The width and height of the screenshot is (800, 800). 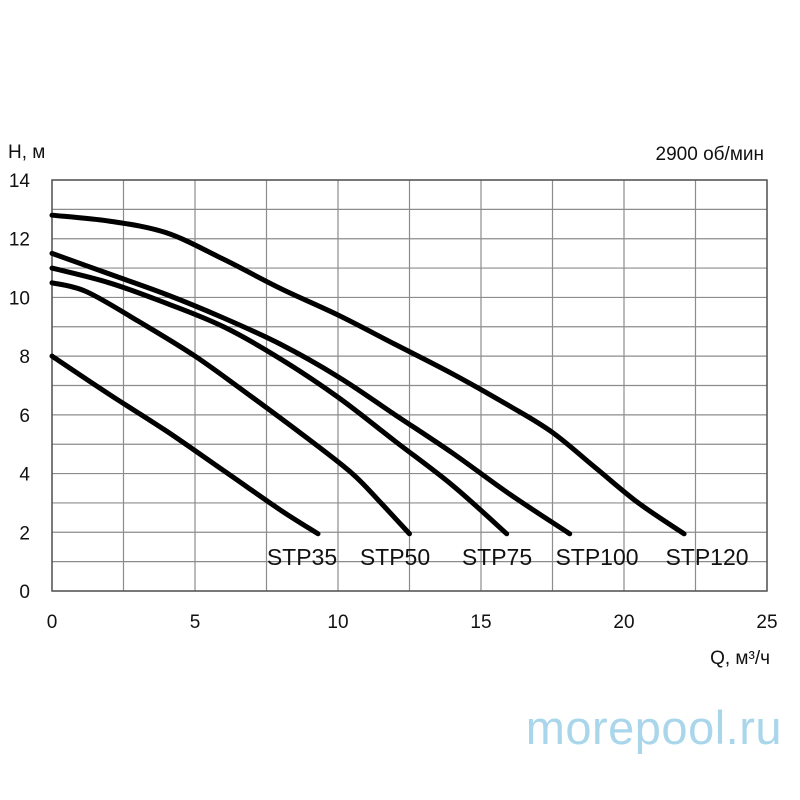 I want to click on y-tick-label: 8, so click(x=24, y=357).